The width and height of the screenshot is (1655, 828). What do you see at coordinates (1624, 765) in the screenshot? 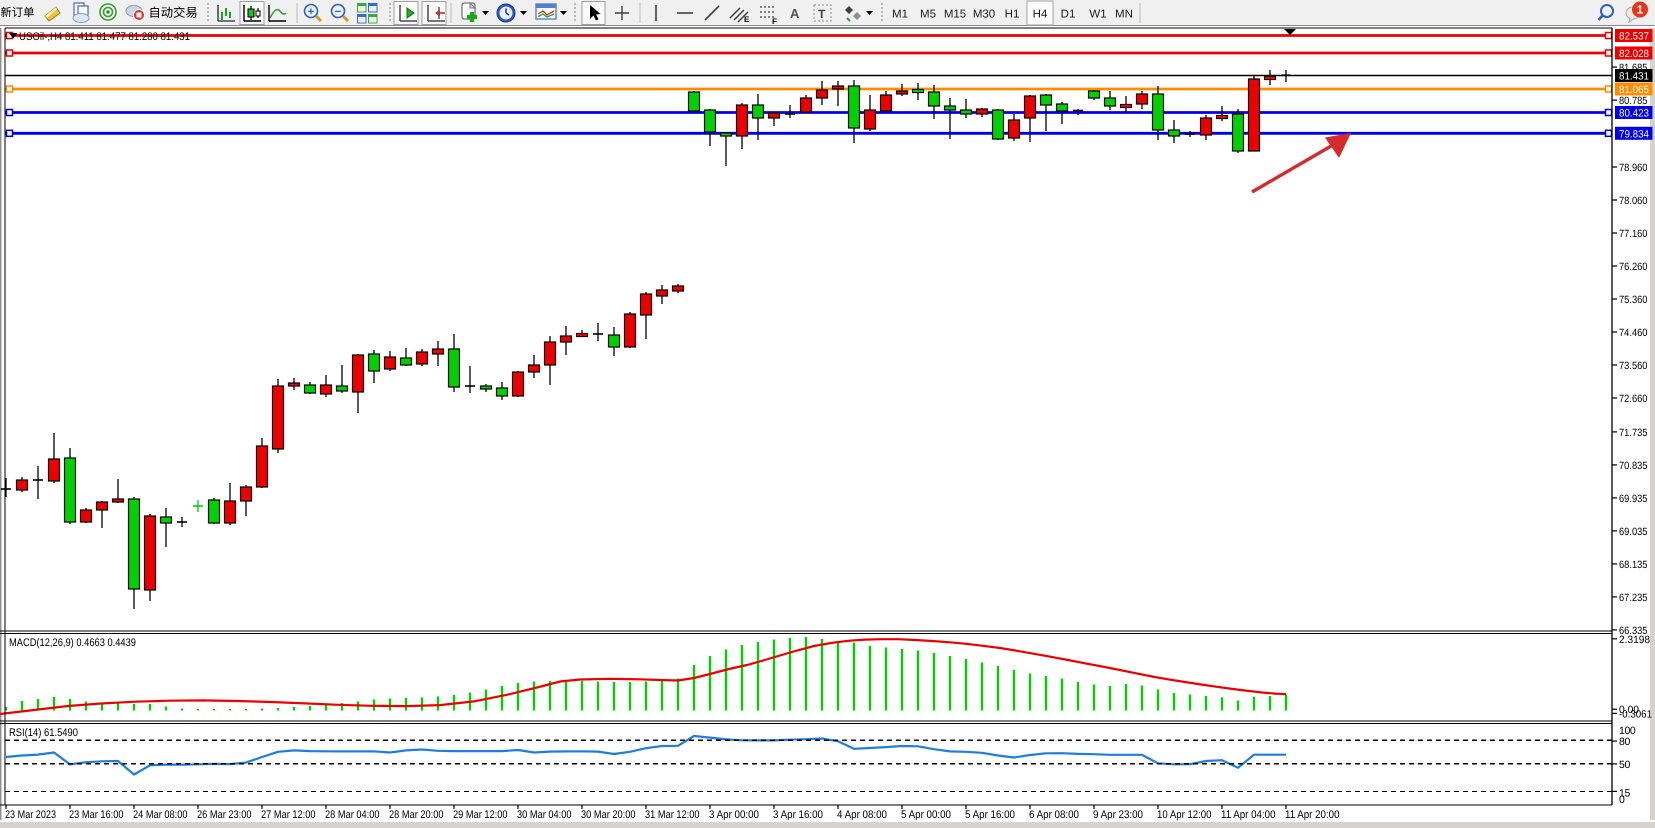
I see `svg-text: 50` at bounding box center [1624, 765].